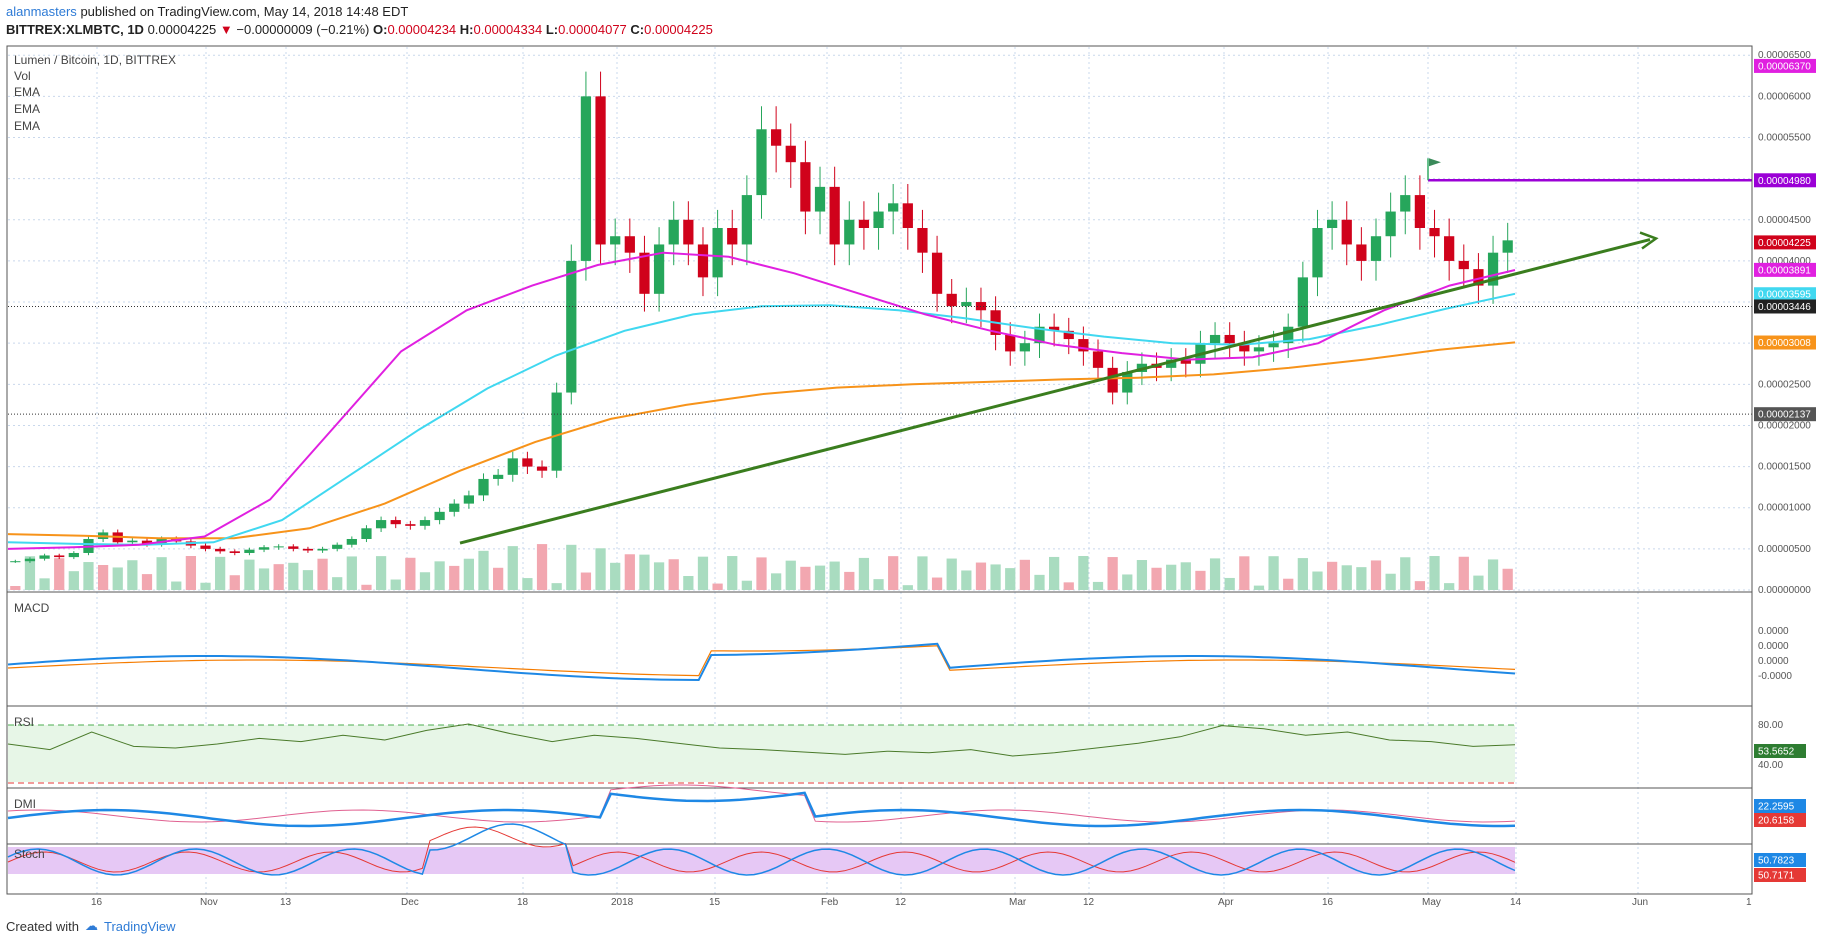 Image resolution: width=1824 pixels, height=942 pixels. Describe the element at coordinates (761, 809) in the screenshot. I see `dmi-adx-line` at that location.